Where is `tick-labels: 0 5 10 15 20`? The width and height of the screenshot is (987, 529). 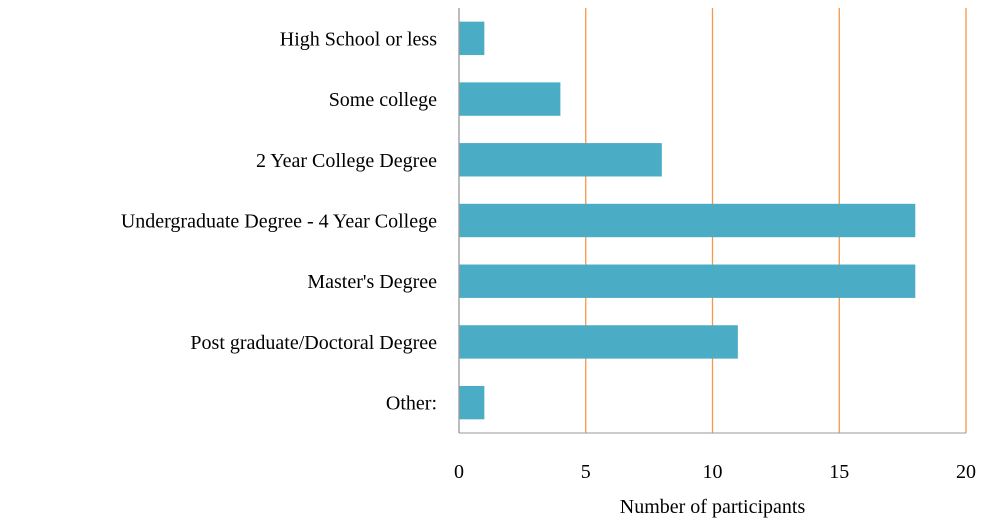
tick-labels: 0 5 10 15 20 is located at coordinates (715, 472).